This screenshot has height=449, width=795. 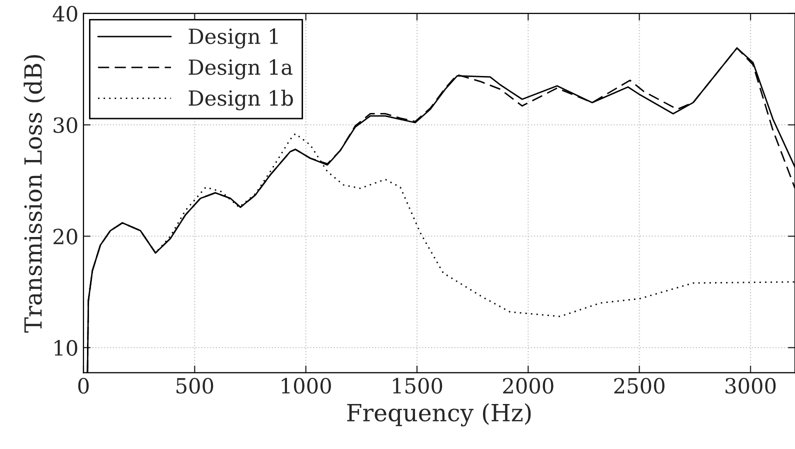 What do you see at coordinates (639, 386) in the screenshot?
I see `x-tick-label: 2500` at bounding box center [639, 386].